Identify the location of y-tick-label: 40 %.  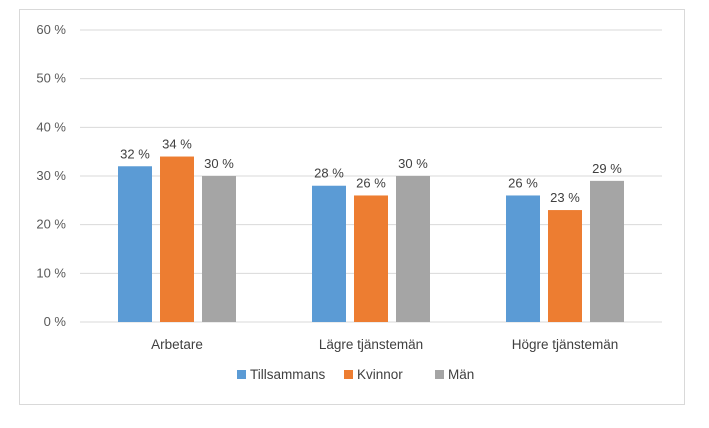
(51, 126).